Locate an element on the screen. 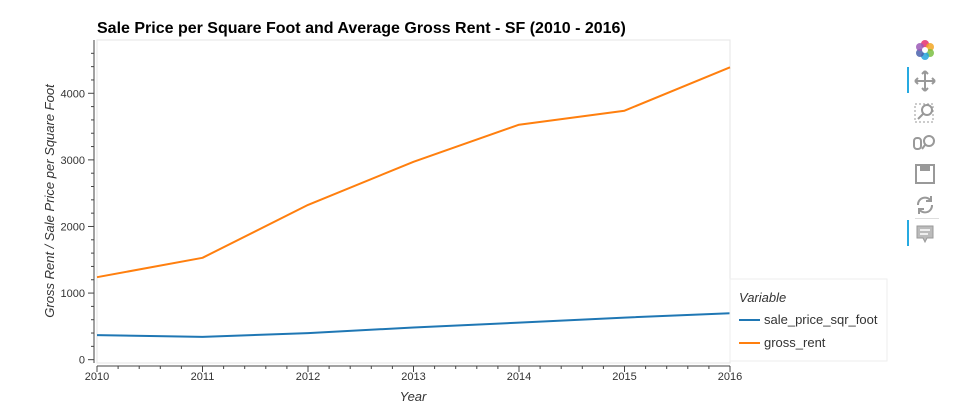  x-axis-title: Year is located at coordinates (413, 396).